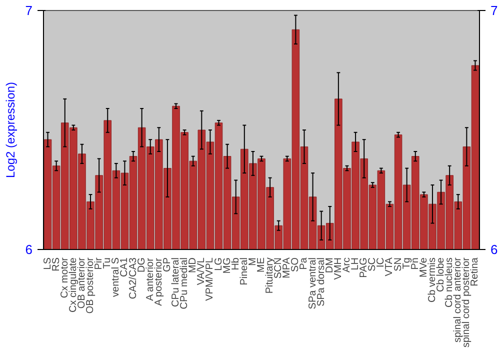  What do you see at coordinates (270, 276) in the screenshot?
I see `x-tick-label: Pituitary` at bounding box center [270, 276].